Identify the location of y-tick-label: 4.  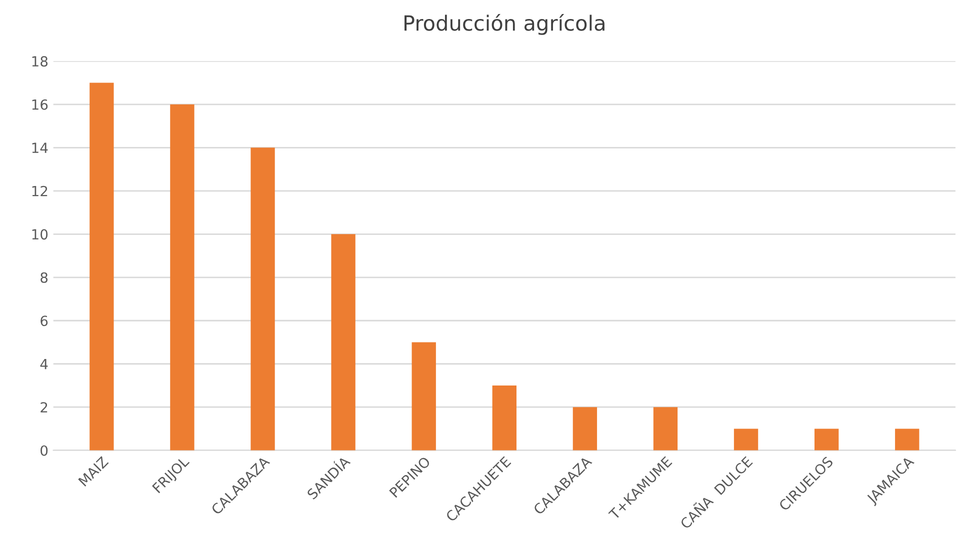
(44, 364).